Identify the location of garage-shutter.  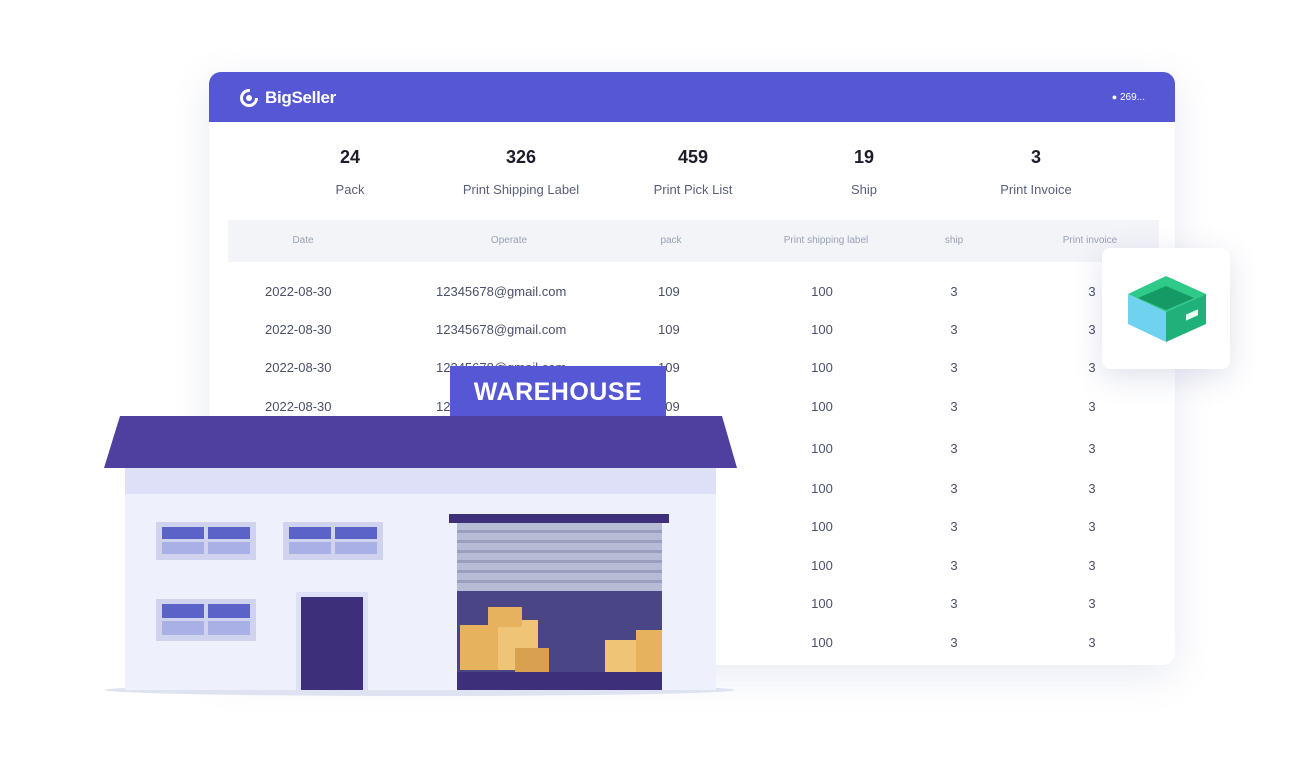
(559, 557).